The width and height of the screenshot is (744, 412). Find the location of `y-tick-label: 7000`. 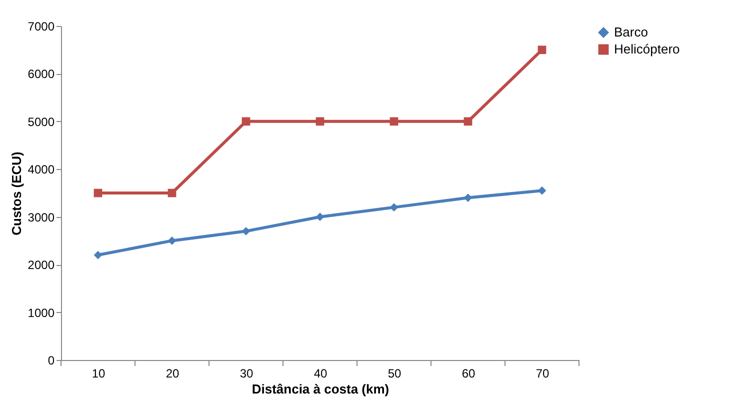

y-tick-label: 7000 is located at coordinates (41, 27).